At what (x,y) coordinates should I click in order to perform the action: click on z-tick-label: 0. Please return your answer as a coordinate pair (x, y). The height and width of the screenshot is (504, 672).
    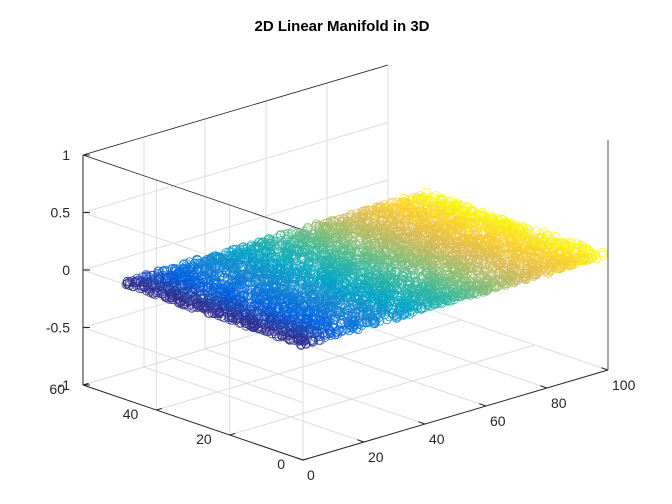
    Looking at the image, I should click on (66, 270).